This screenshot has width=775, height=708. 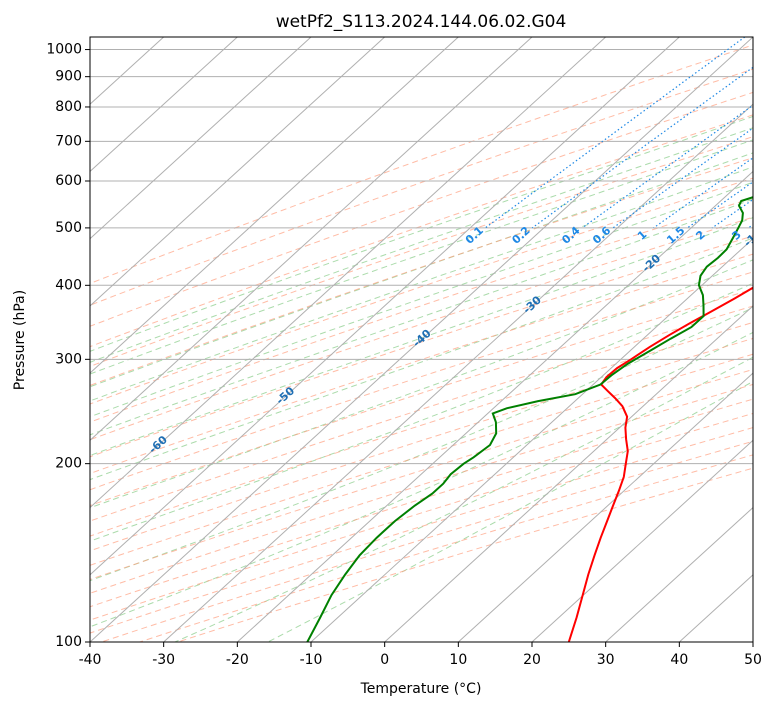 What do you see at coordinates (90, 660) in the screenshot?
I see `x-tick-label: -40` at bounding box center [90, 660].